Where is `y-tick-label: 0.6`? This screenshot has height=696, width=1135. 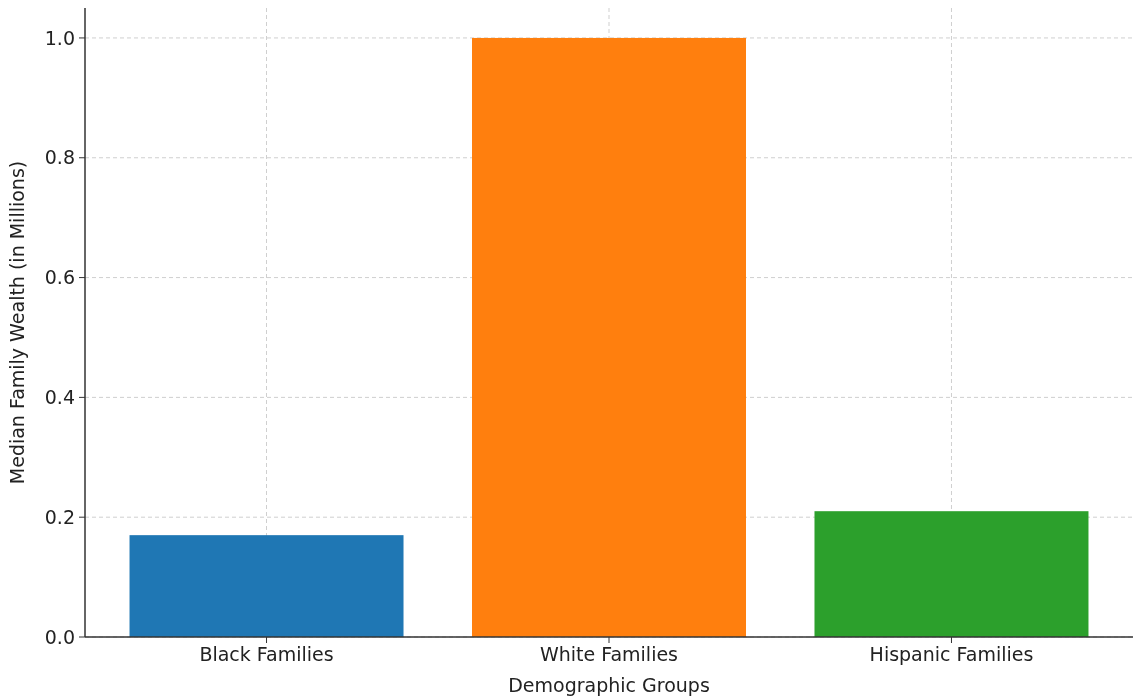
y-tick-label: 0.6 is located at coordinates (59, 277).